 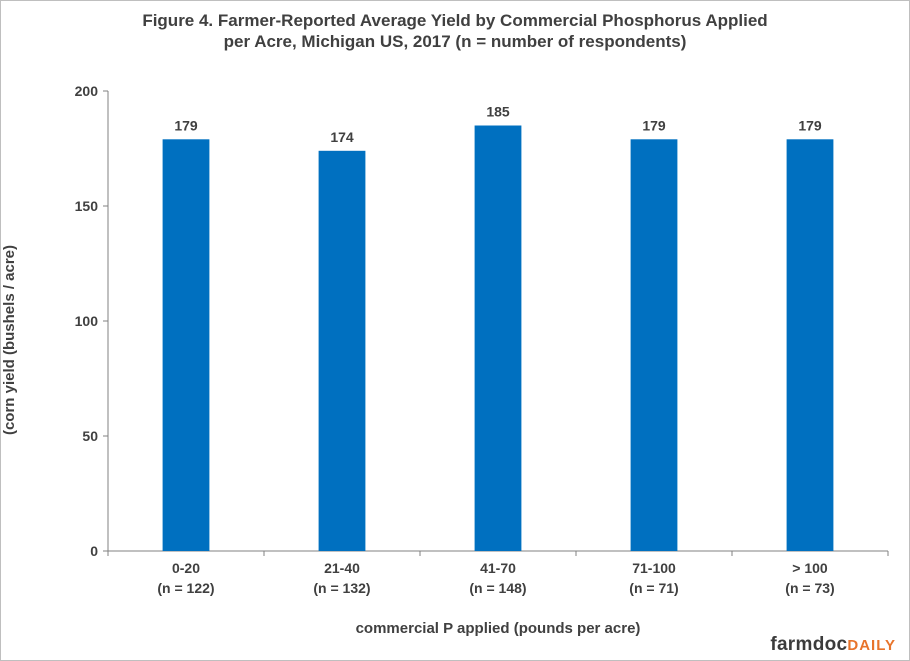 I want to click on category-note-1: (n = 132), so click(x=341, y=588).